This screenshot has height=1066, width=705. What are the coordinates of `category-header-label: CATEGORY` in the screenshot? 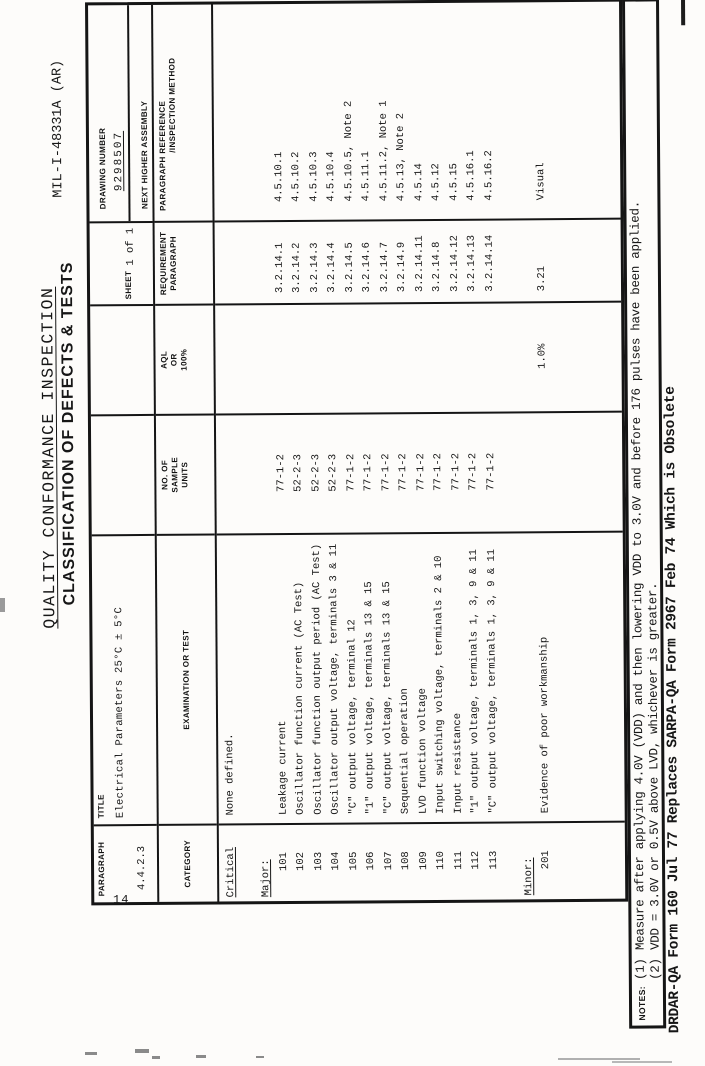 It's located at (187, 863).